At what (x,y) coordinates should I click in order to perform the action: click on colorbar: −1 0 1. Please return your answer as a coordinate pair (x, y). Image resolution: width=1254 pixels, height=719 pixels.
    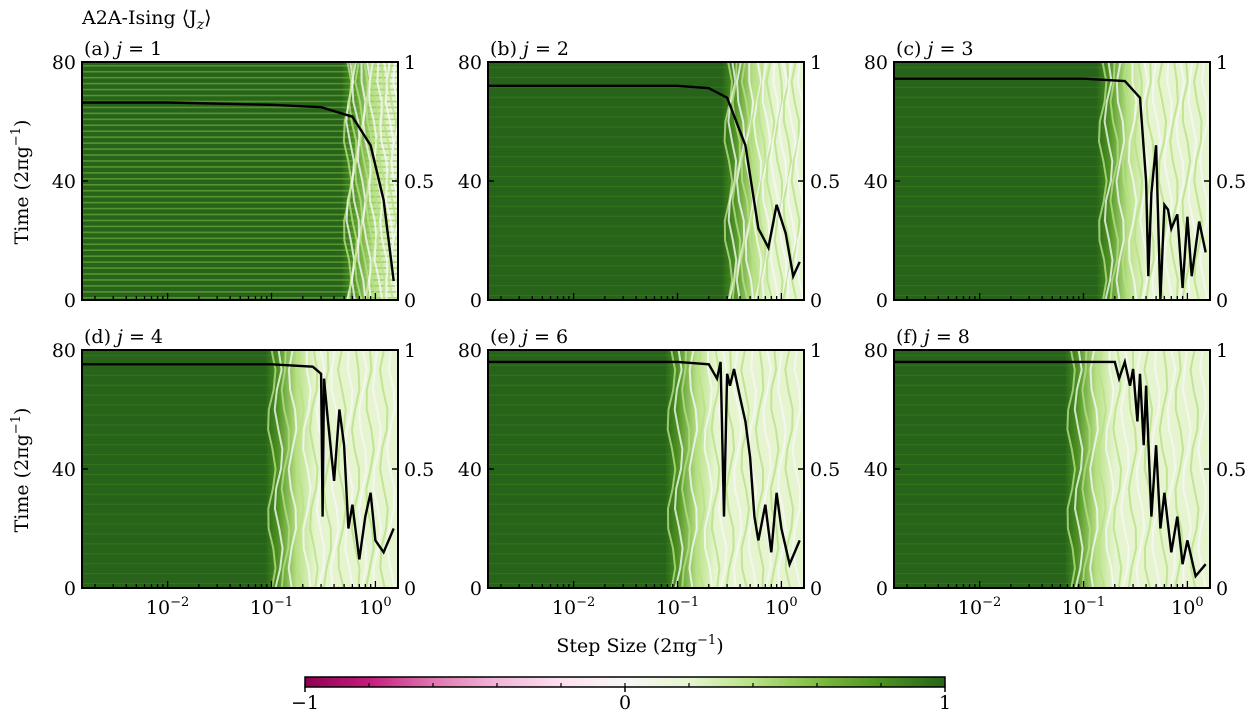
    Looking at the image, I should click on (621, 695).